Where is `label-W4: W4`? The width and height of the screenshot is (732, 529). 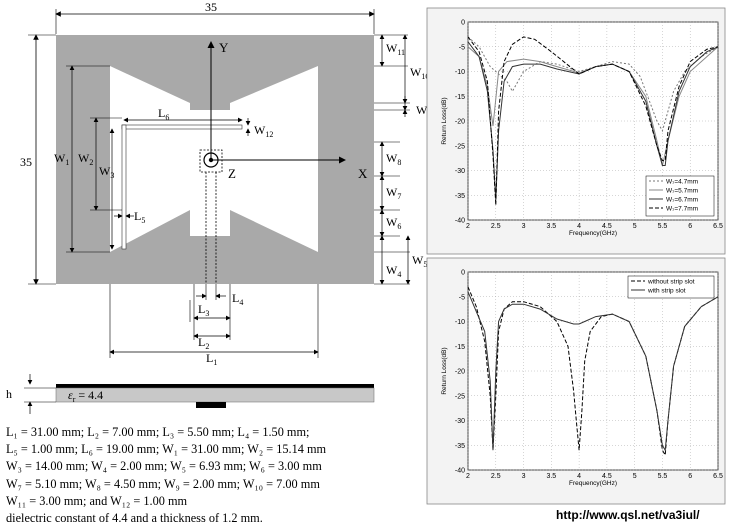 label-W4: W4 is located at coordinates (393, 271).